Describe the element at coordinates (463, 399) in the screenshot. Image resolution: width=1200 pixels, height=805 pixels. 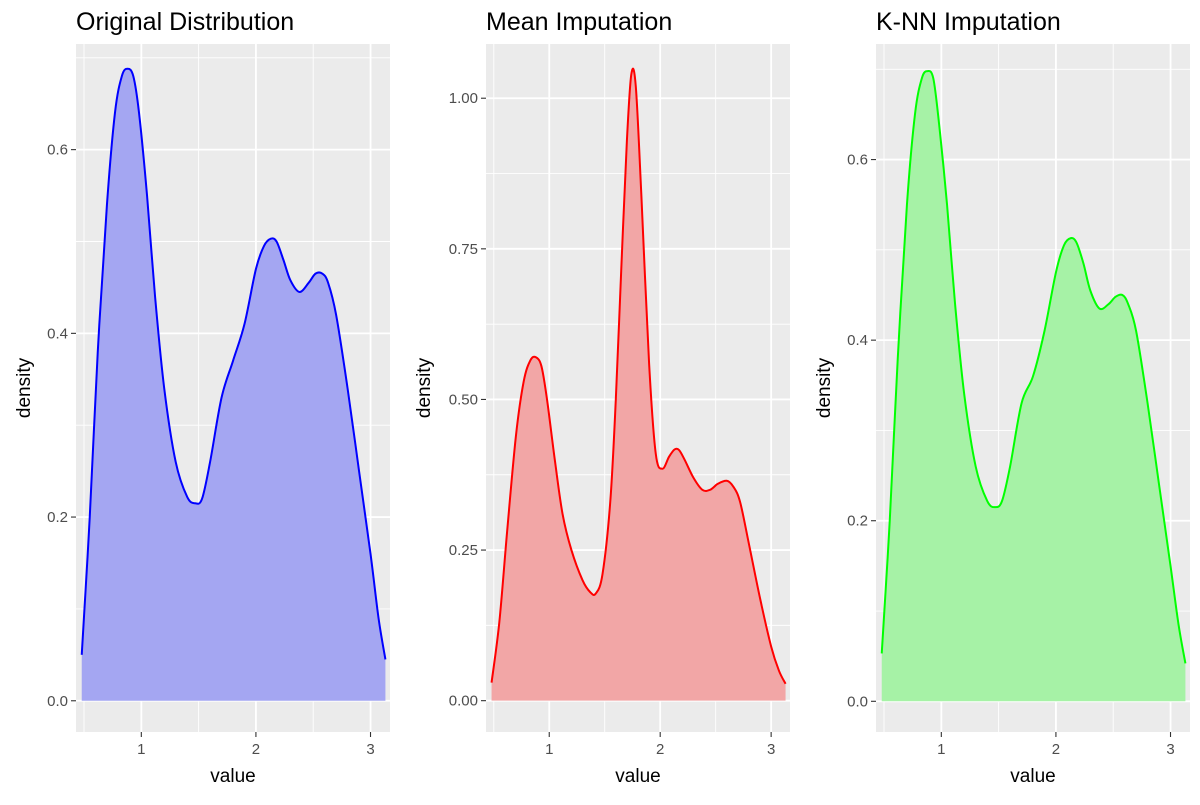
I see `y-tick-label: 0.50` at that location.